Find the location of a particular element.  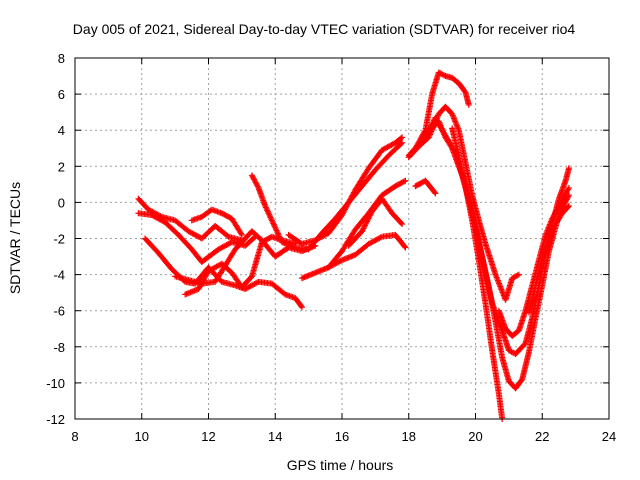

x-tick-label: 10 is located at coordinates (142, 436).